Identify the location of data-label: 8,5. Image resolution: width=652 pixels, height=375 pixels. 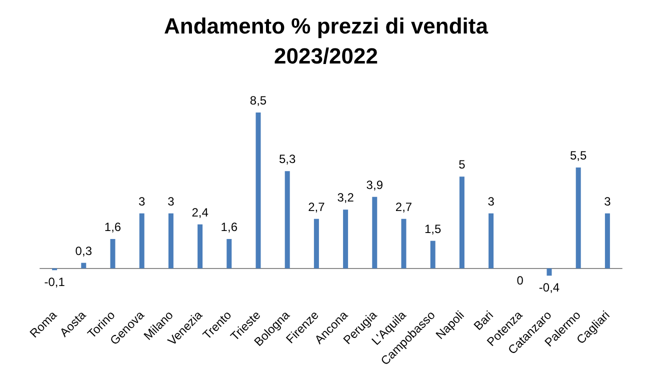
(258, 101).